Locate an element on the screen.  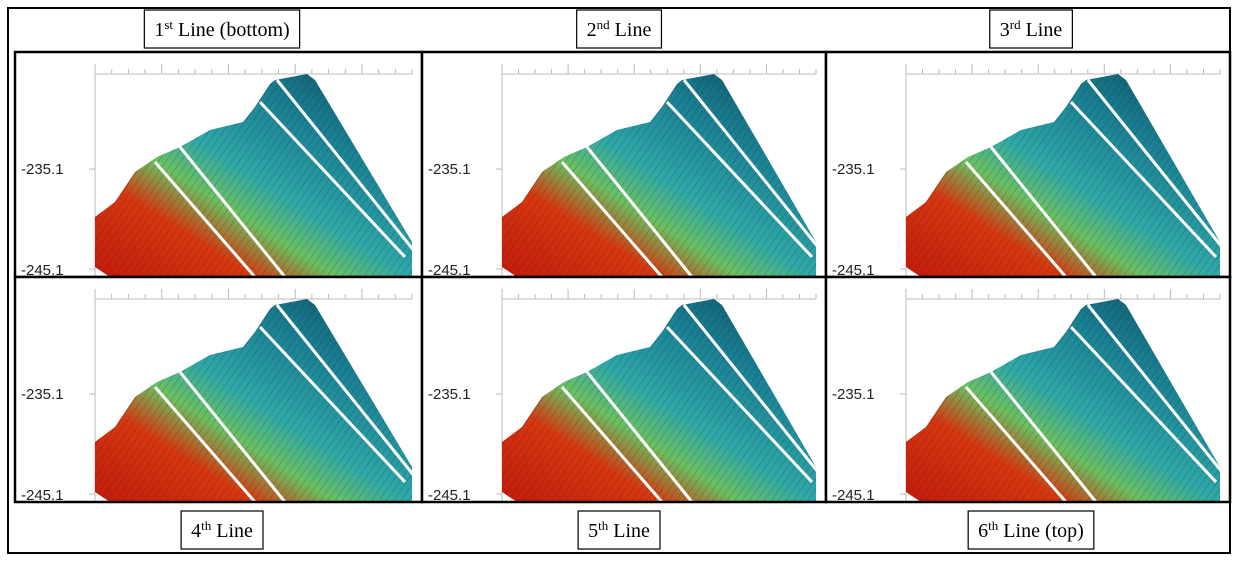
label-text: 4th Line is located at coordinates (222, 530).